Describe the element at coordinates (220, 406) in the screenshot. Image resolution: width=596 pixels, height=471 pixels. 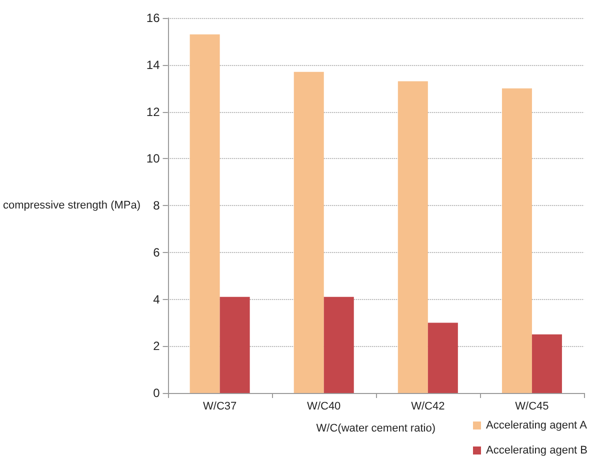
I see `x-tick-label: W/C37` at that location.